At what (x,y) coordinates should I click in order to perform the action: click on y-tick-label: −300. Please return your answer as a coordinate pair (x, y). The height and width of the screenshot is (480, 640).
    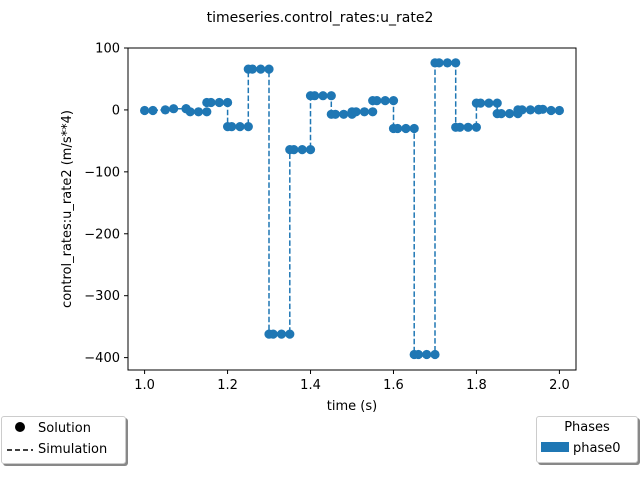
    Looking at the image, I should click on (102, 296).